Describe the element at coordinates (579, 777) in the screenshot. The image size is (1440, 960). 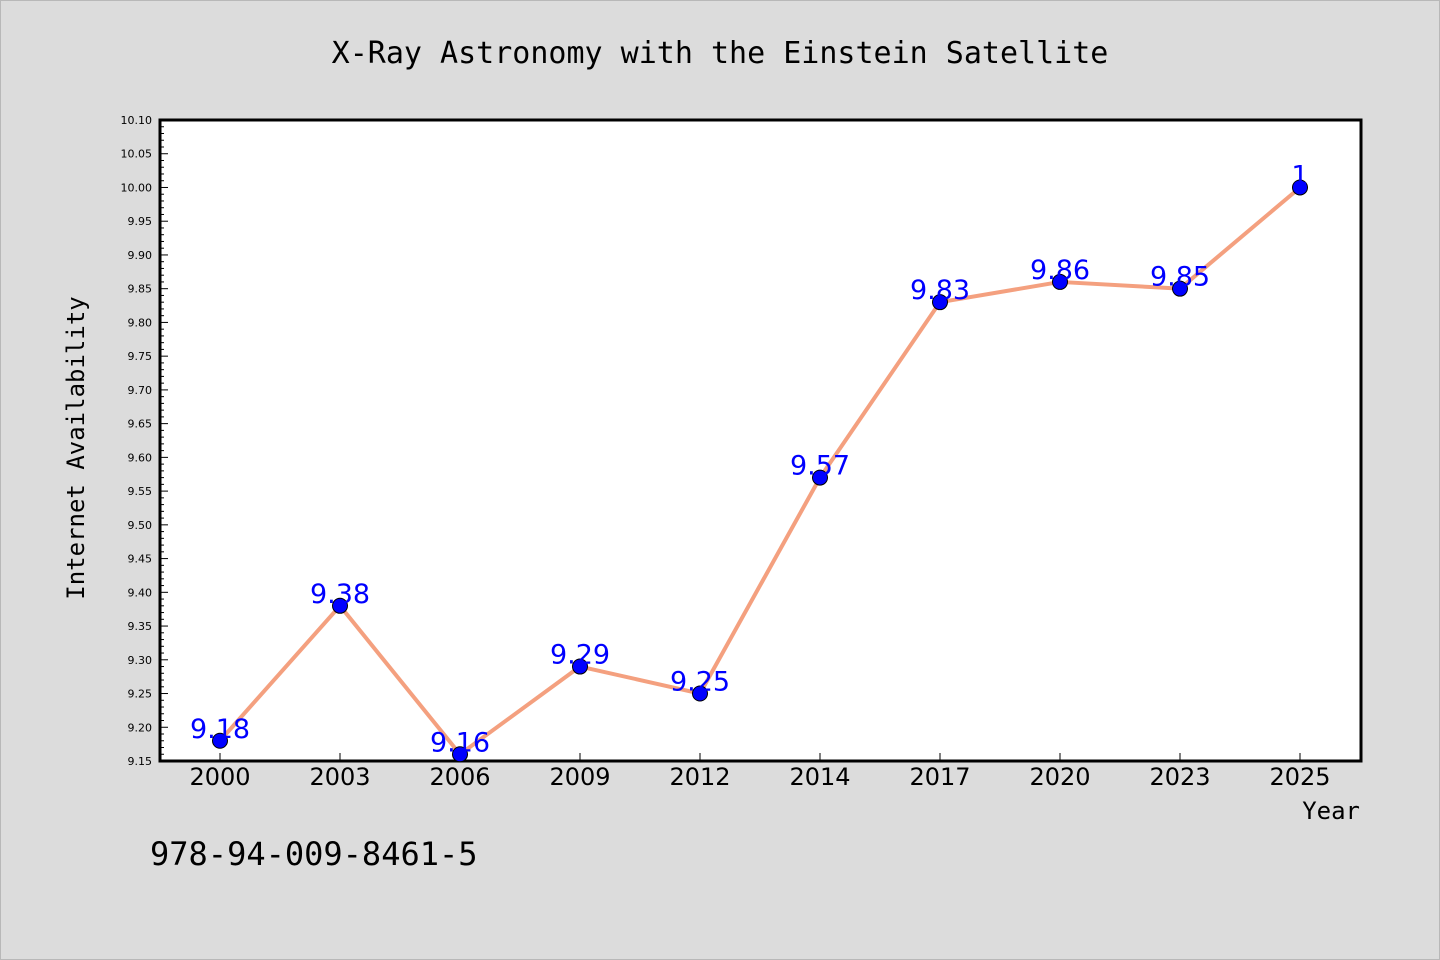
I see `x-tick-label: 2009` at that location.